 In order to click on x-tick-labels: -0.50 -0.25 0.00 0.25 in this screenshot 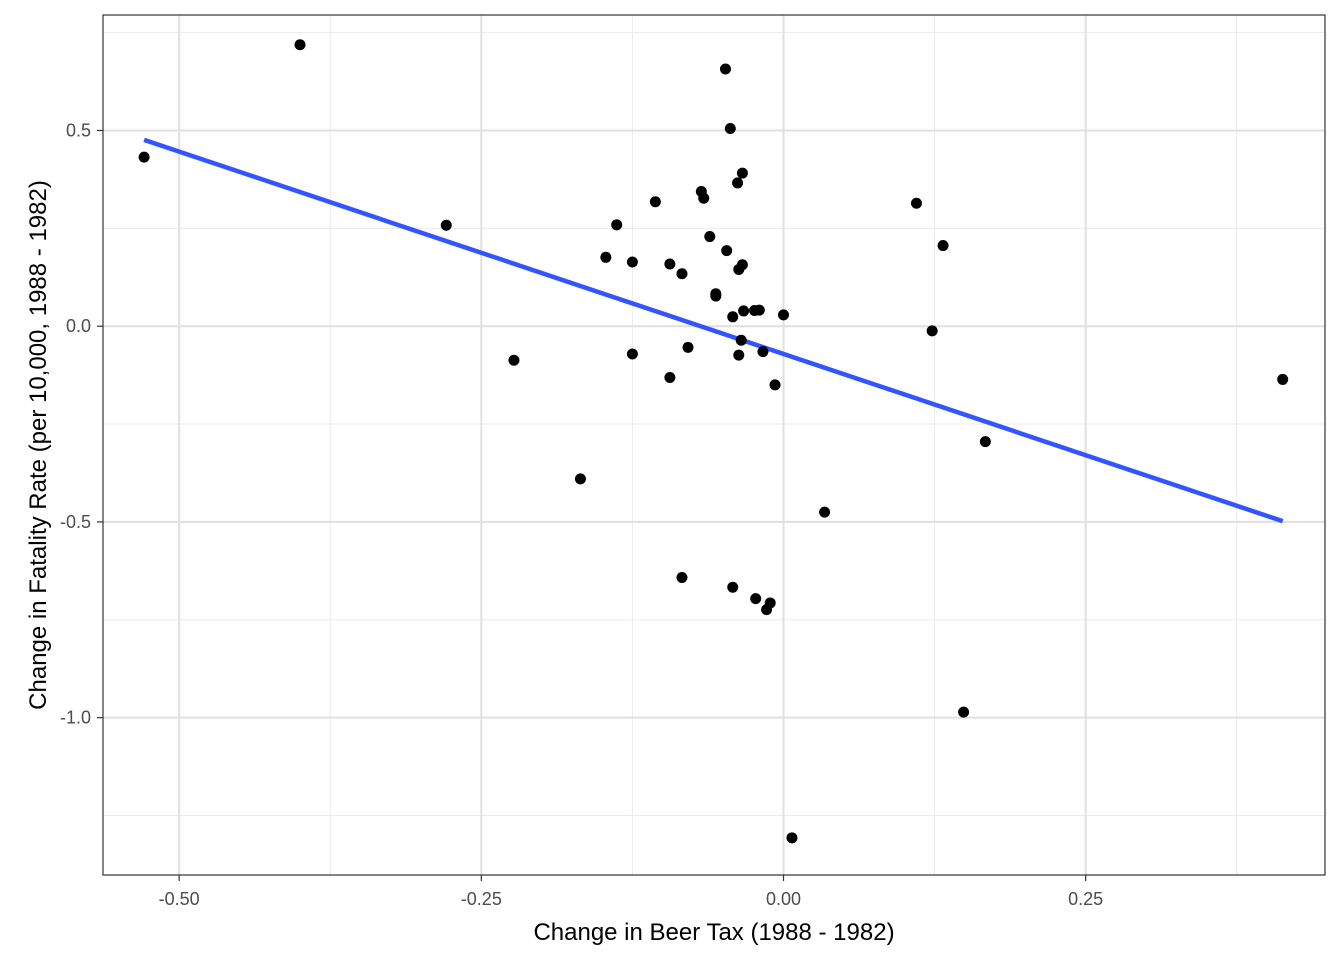, I will do `click(631, 899)`.